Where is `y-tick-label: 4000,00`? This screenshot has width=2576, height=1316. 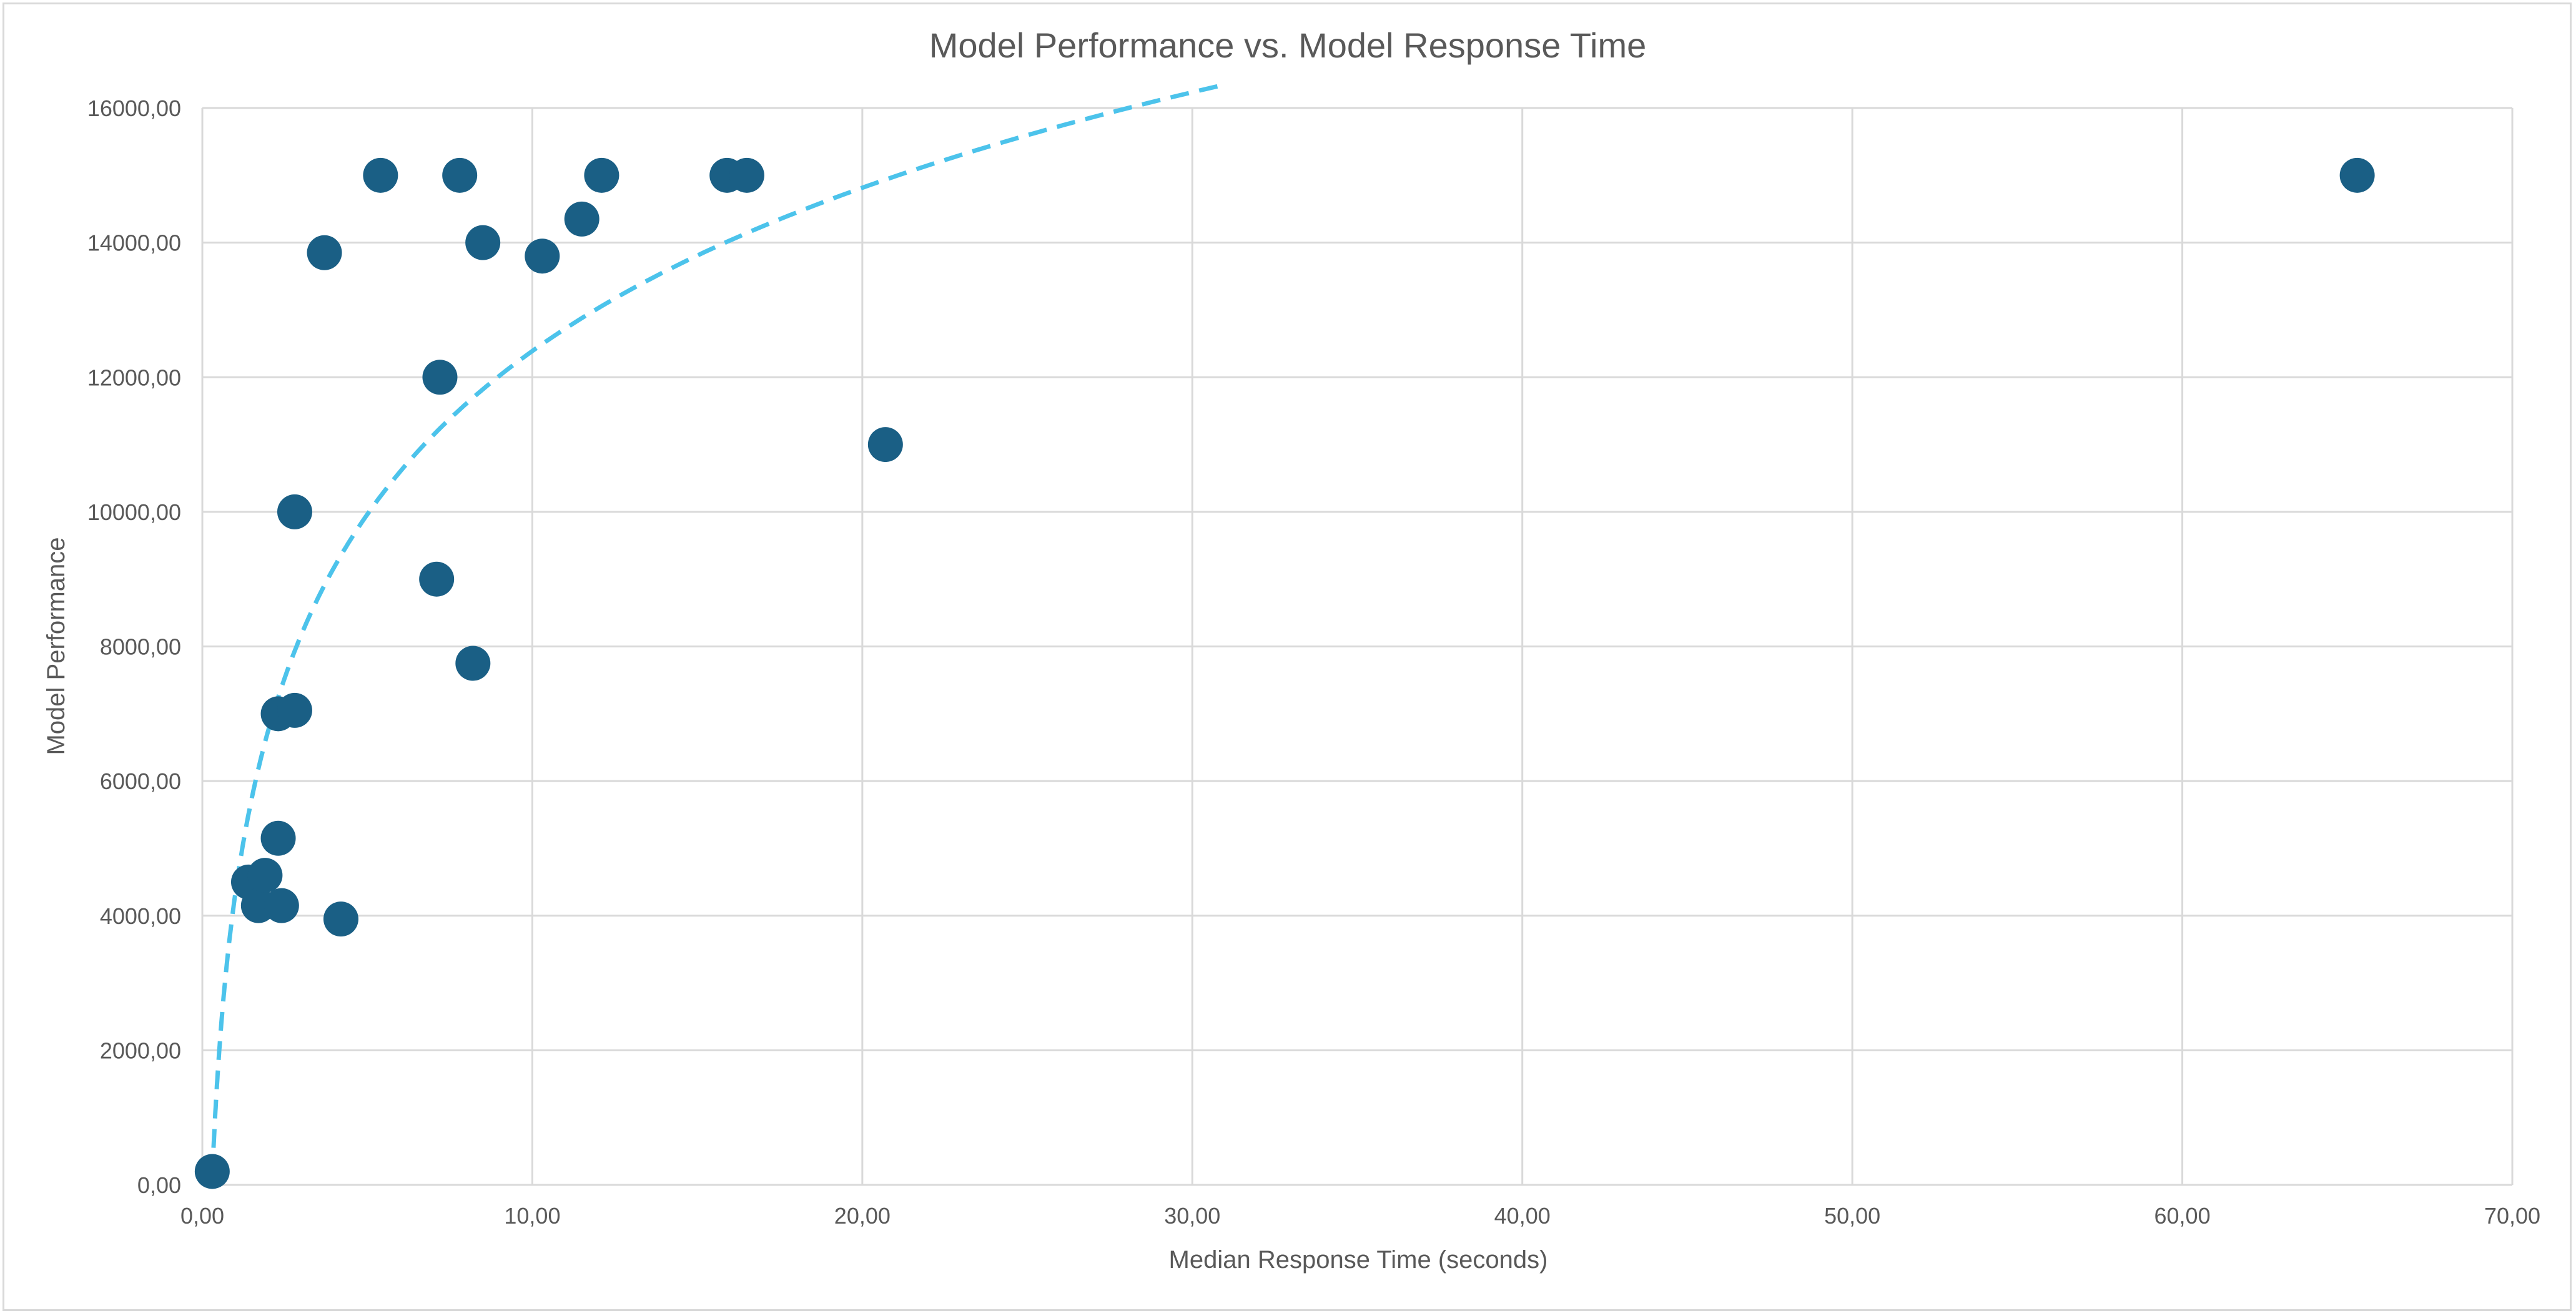
y-tick-label: 4000,00 is located at coordinates (141, 916).